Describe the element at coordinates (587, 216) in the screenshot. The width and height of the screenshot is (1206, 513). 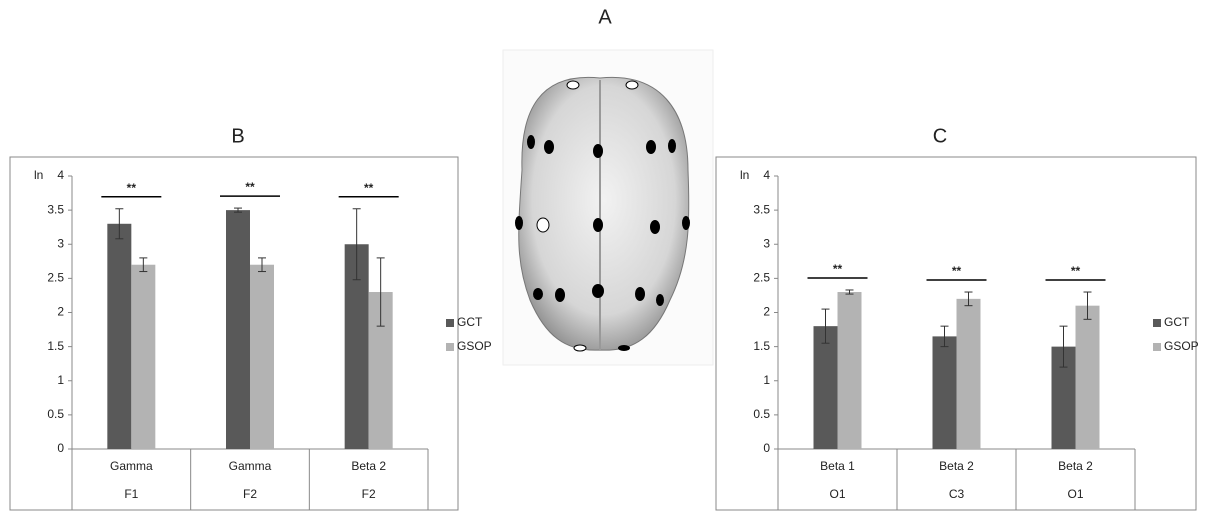
I see `electrodes-open` at that location.